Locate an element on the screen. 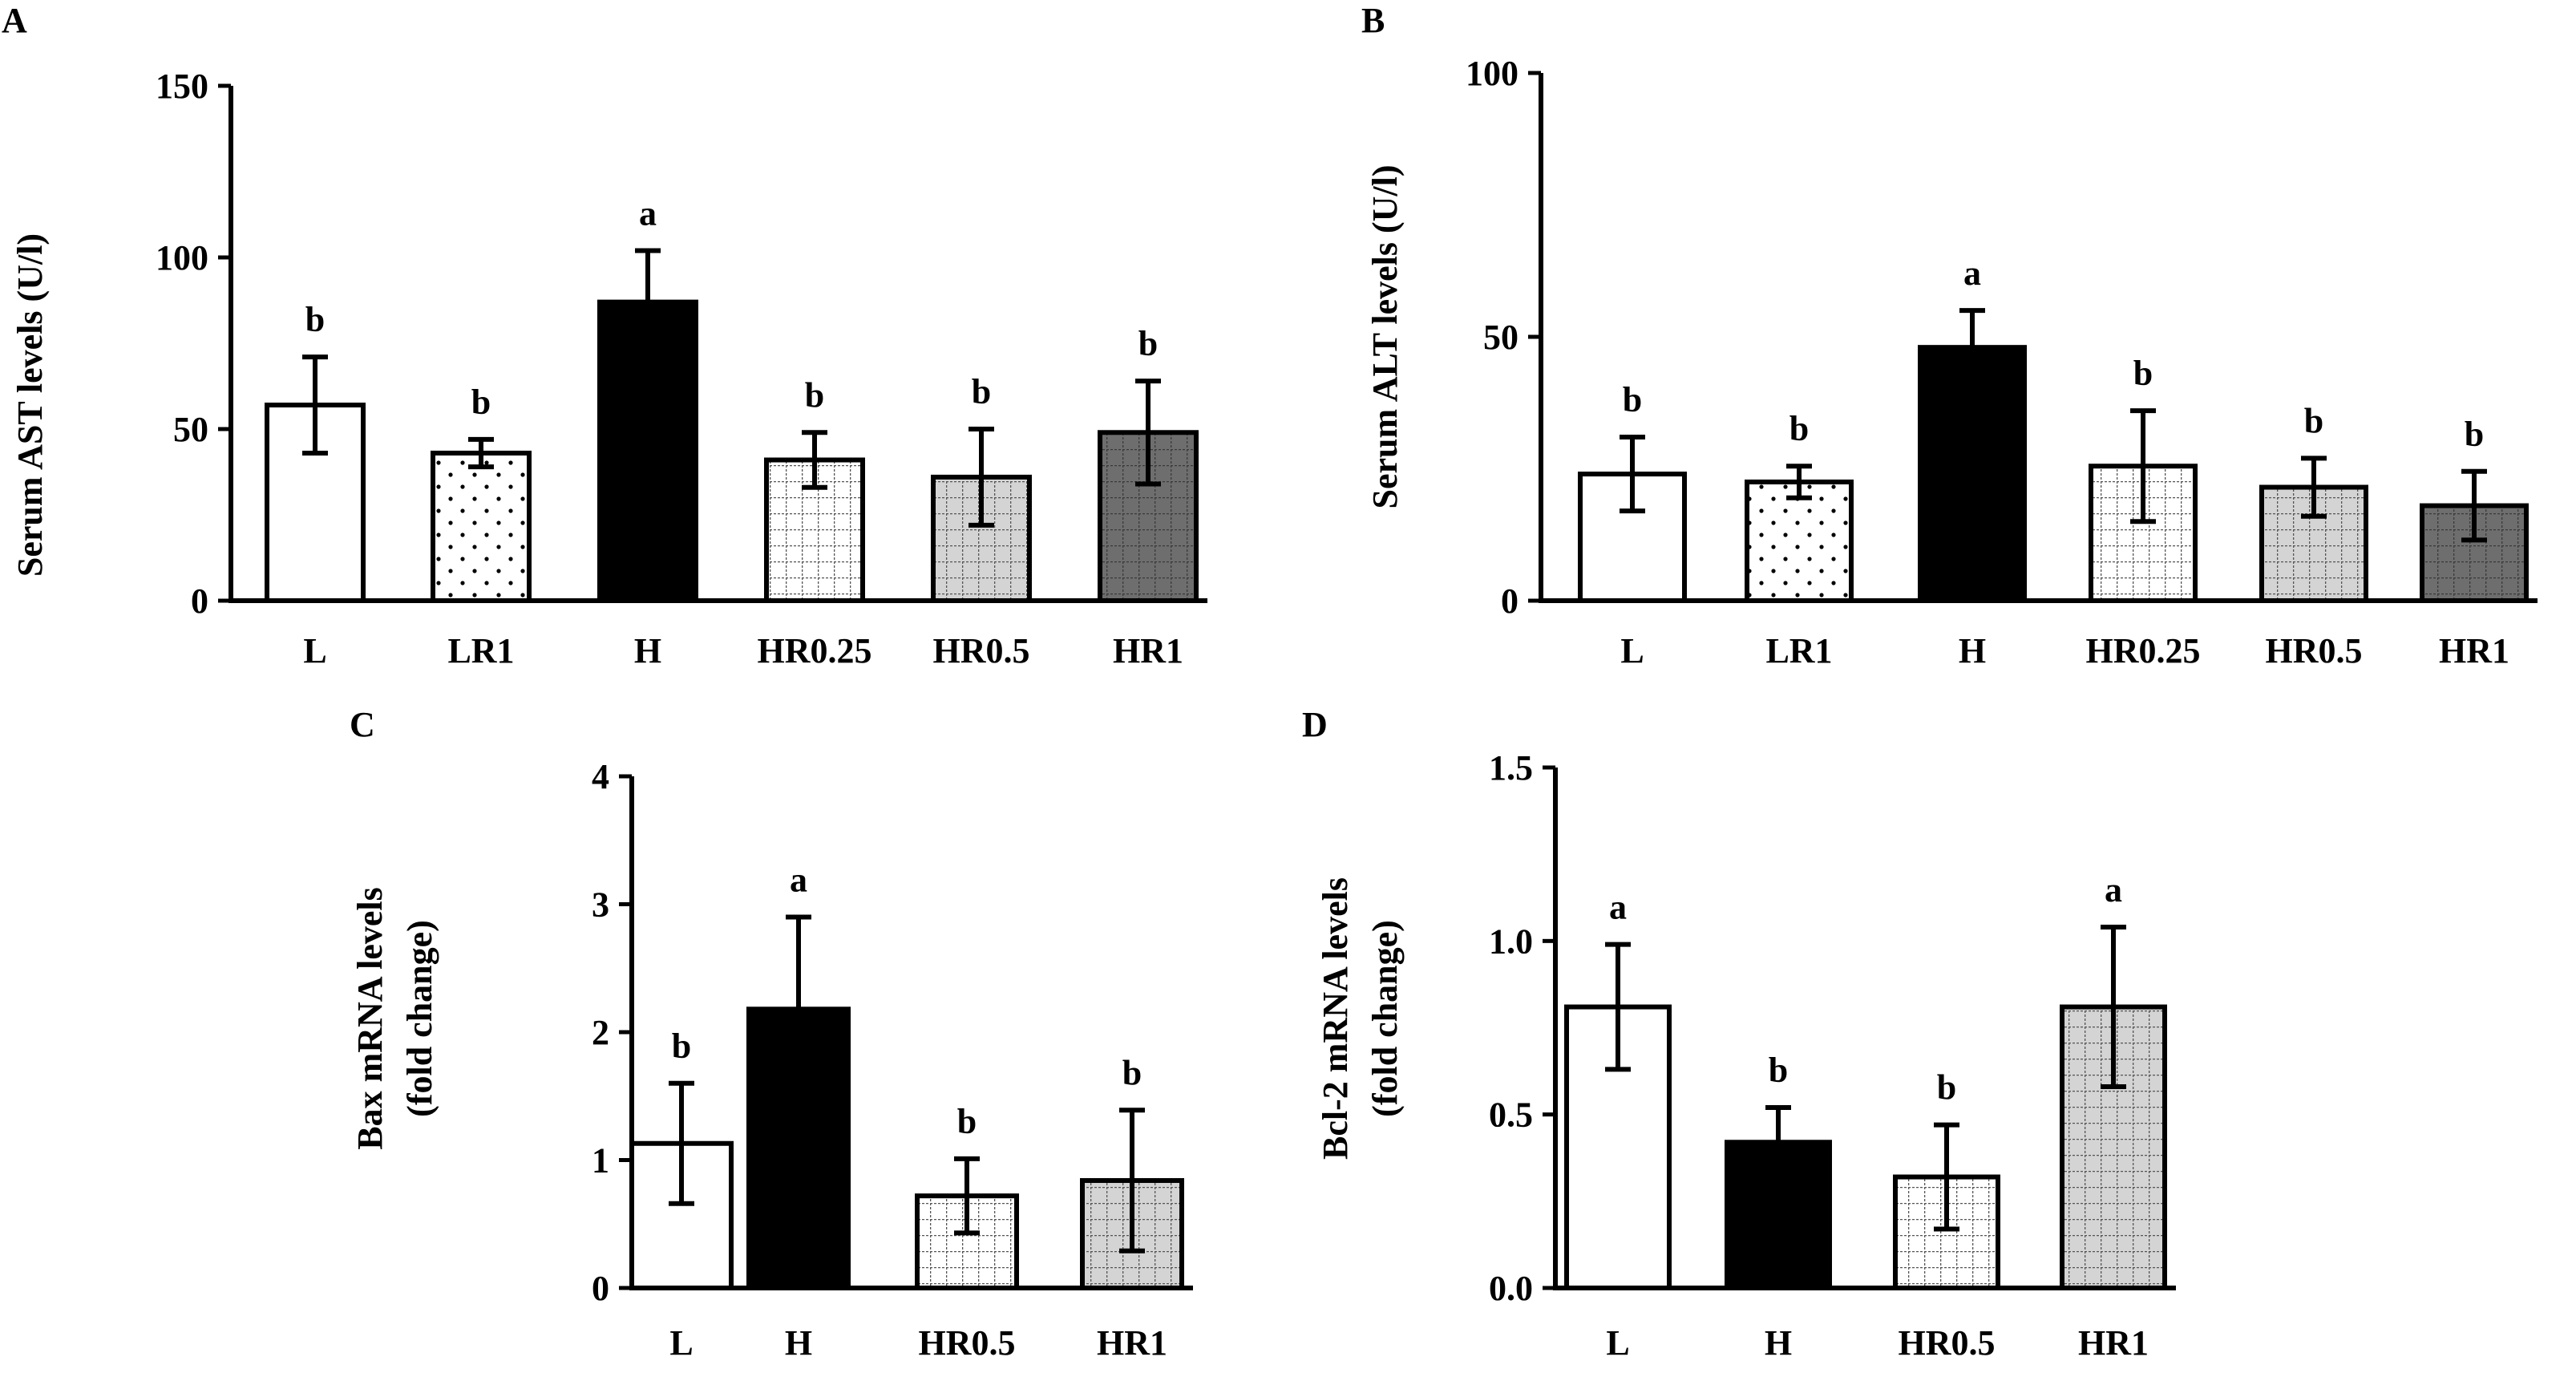  panel-d-bar is located at coordinates (1778, 1215).